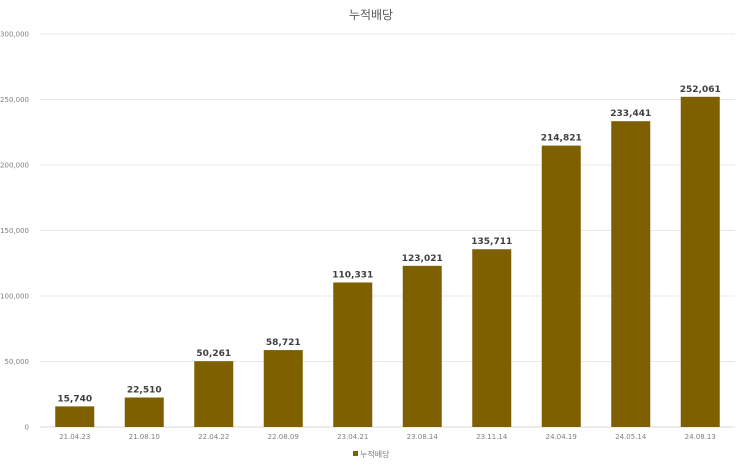  What do you see at coordinates (352, 437) in the screenshot?
I see `x-tick-label: 23.04.21` at bounding box center [352, 437].